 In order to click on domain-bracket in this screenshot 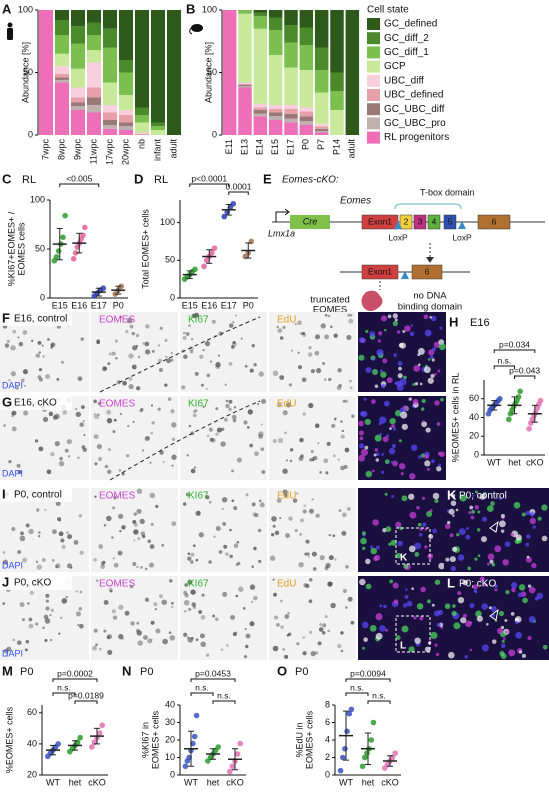, I will do `click(428, 206)`.